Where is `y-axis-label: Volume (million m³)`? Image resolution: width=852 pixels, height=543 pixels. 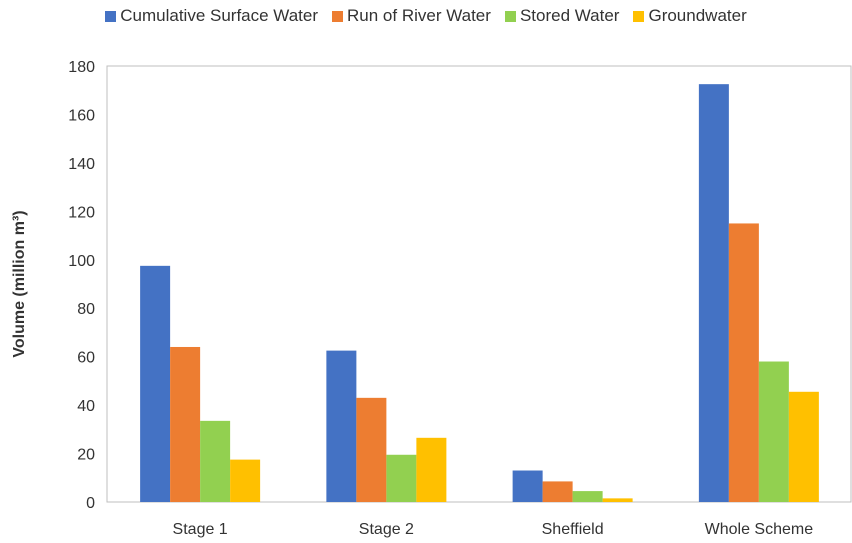
y-axis-label: Volume (million m³) is located at coordinates (19, 283).